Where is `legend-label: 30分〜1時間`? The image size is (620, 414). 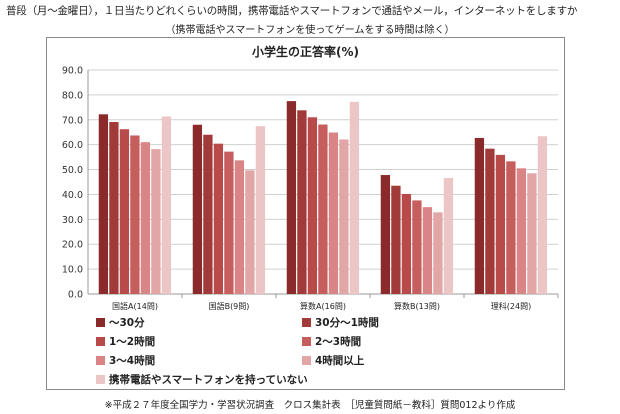 legend-label: 30分〜1時間 is located at coordinates (347, 323).